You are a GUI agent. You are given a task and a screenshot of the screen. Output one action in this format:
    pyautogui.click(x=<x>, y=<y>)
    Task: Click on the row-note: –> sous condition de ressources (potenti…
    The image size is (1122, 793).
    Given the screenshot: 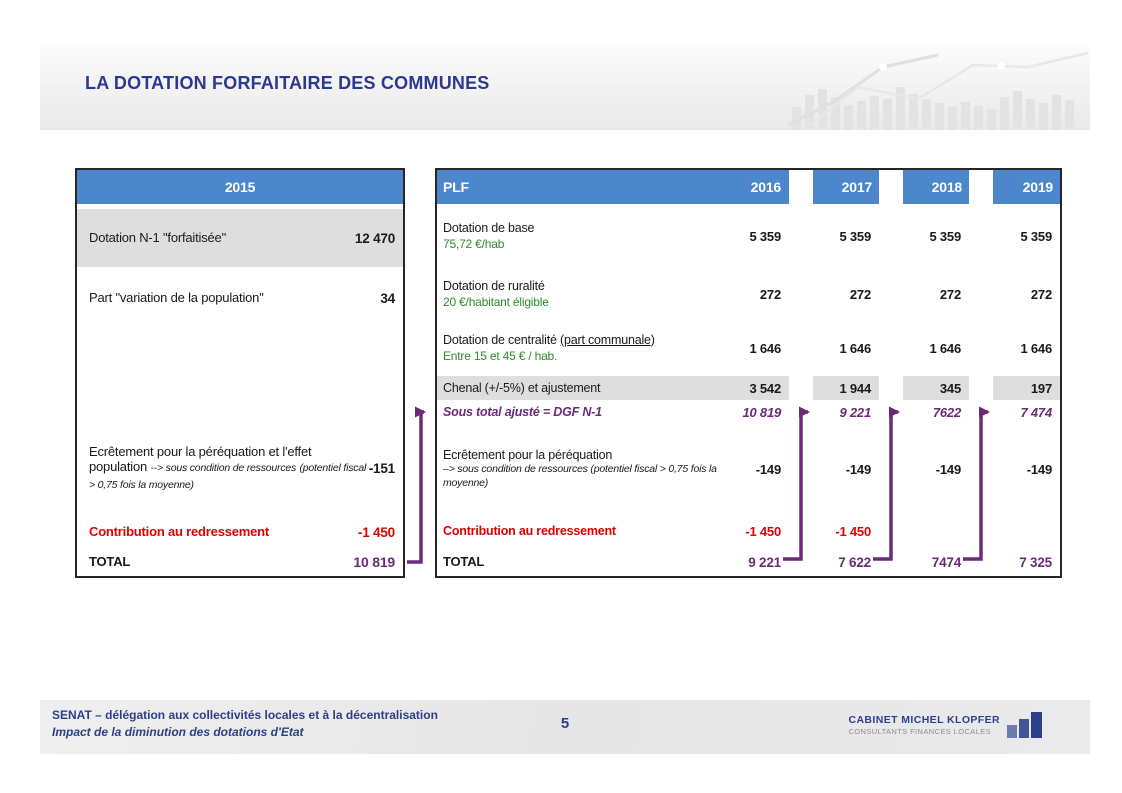 What is the action you would take?
    pyautogui.click(x=580, y=475)
    